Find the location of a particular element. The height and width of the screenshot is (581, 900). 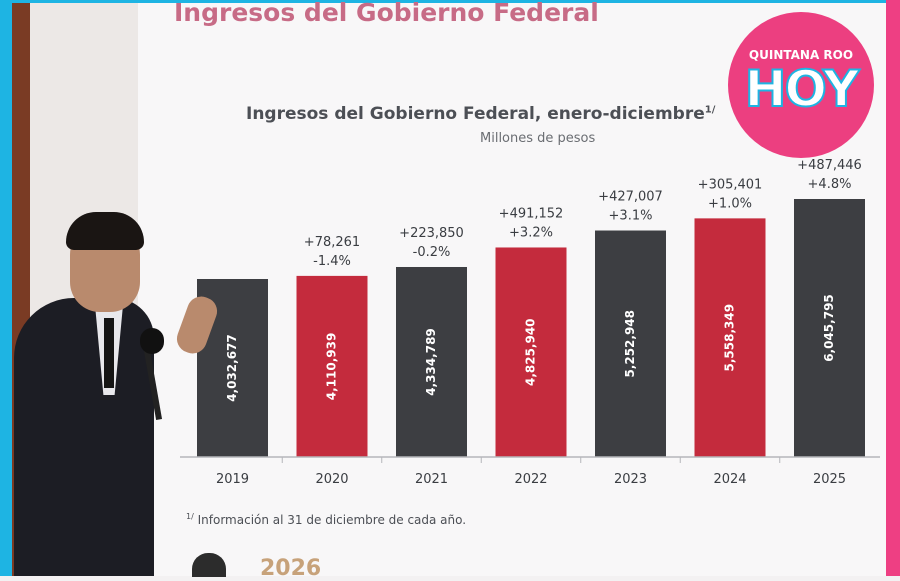

category-label: 2023 is located at coordinates (630, 479).